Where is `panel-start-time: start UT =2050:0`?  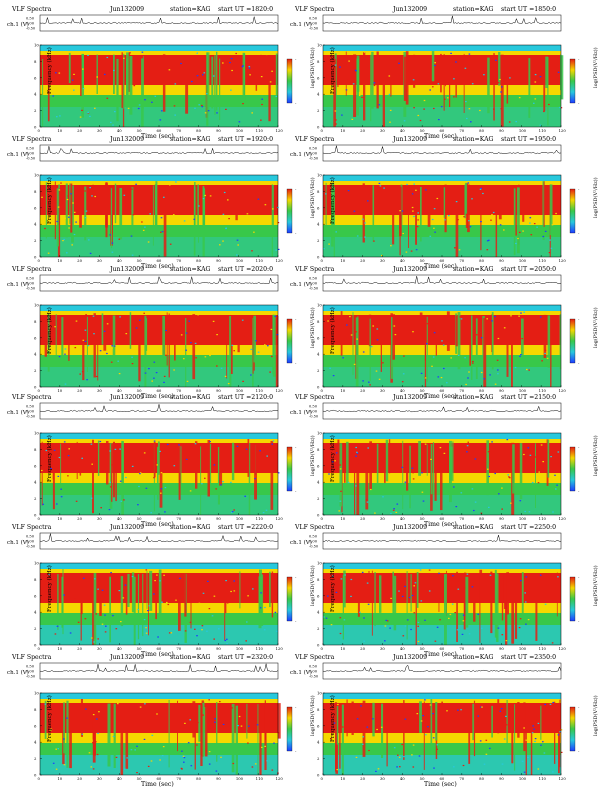 panel-start-time: start UT =2050:0 is located at coordinates (528, 269).